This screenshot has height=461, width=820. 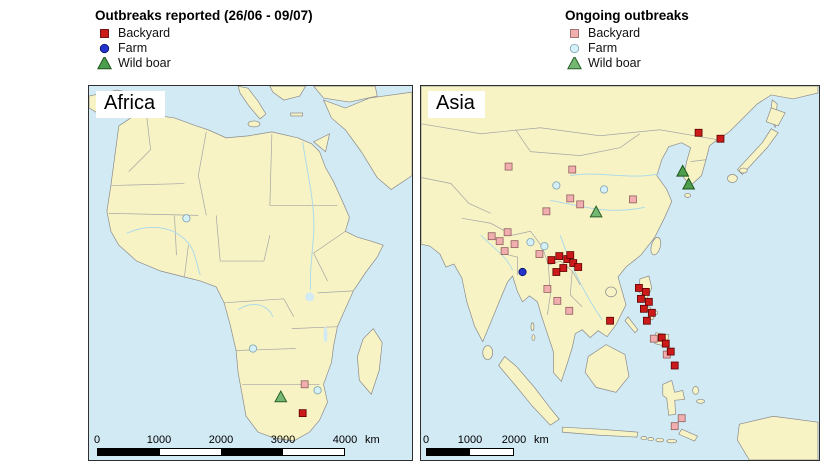 What do you see at coordinates (485, 440) in the screenshot?
I see `scale-tick-labels: 0 1000 2000 km` at bounding box center [485, 440].